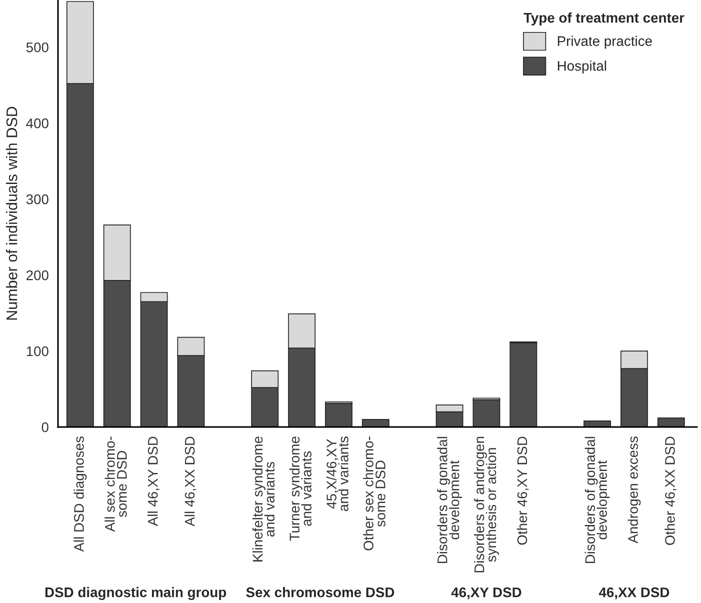 The image size is (701, 603). I want to click on y-tick-label: 400, so click(37, 123).